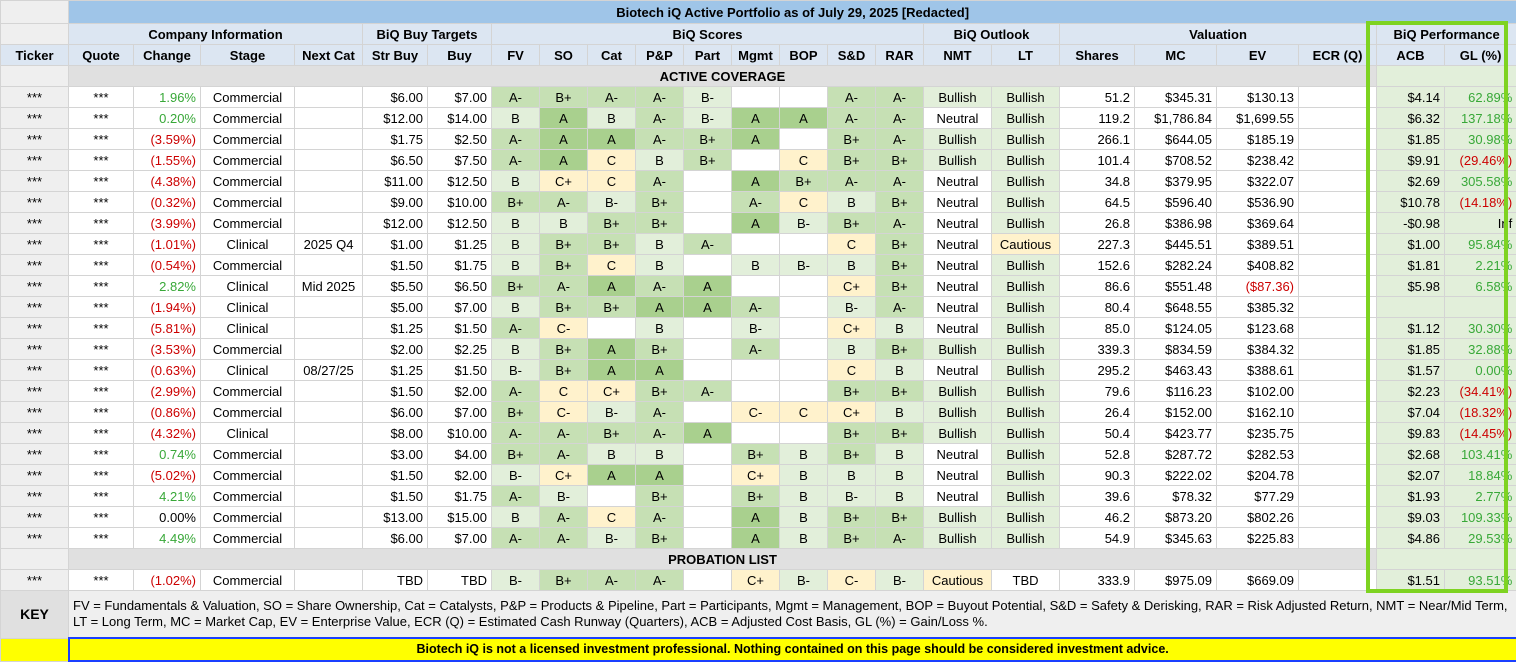 This screenshot has width=1516, height=668. I want to click on cell-fv: B+, so click(515, 286).